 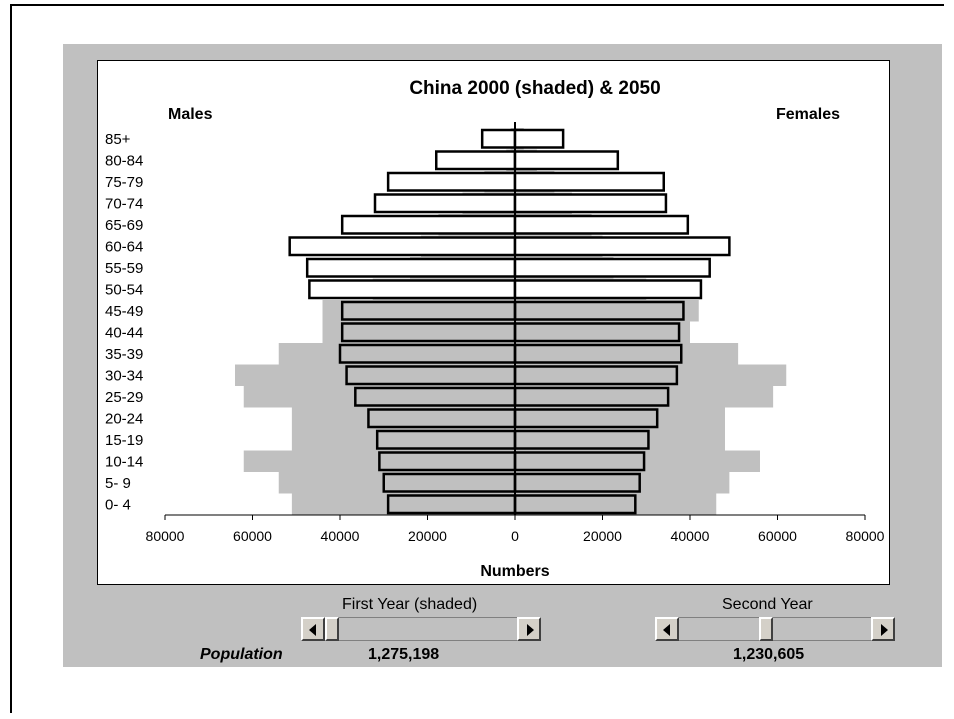 What do you see at coordinates (124, 203) in the screenshot?
I see `age-group-label: 70-74` at bounding box center [124, 203].